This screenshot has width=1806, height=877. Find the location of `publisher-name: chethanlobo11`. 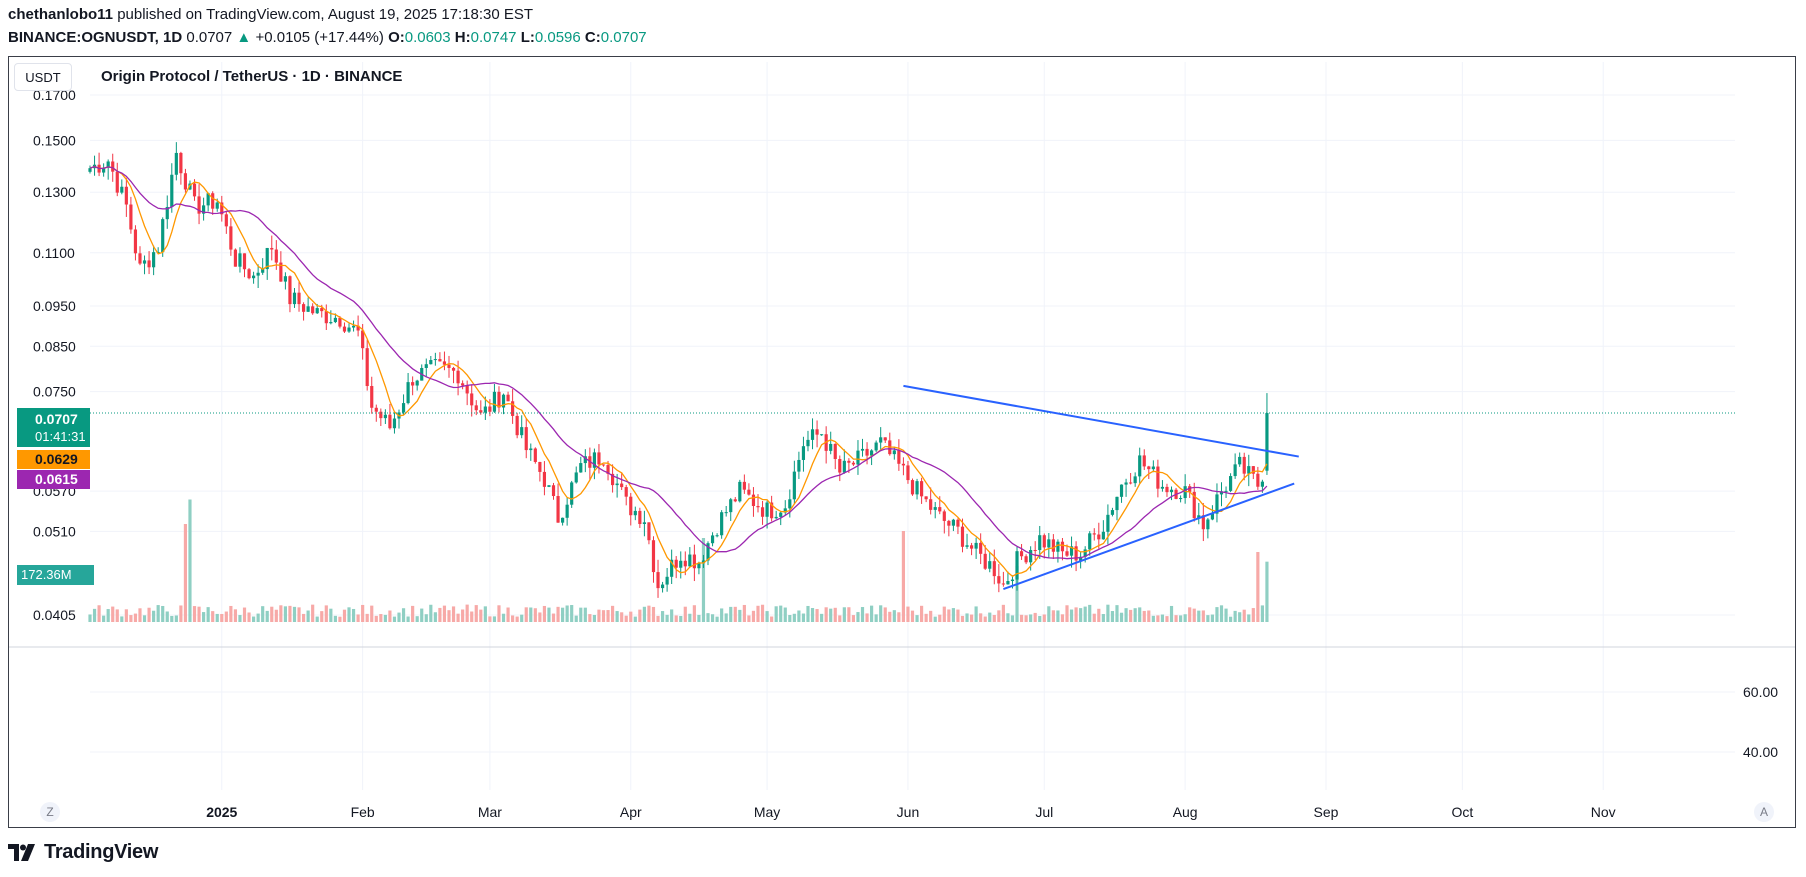

publisher-name: chethanlobo11 is located at coordinates (61, 14).